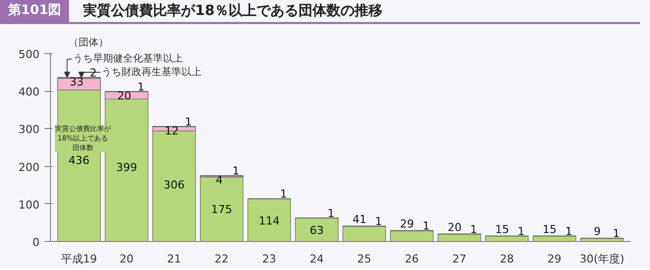 The image size is (650, 270). Describe the element at coordinates (79, 259) in the screenshot. I see `x-tick-label: 平成19` at that location.